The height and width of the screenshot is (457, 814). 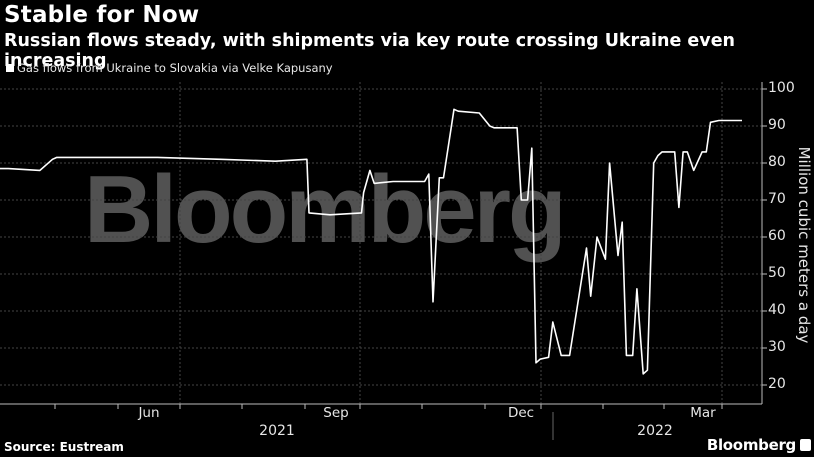 What do you see at coordinates (277, 431) in the screenshot?
I see `x-year-label: 2021` at bounding box center [277, 431].